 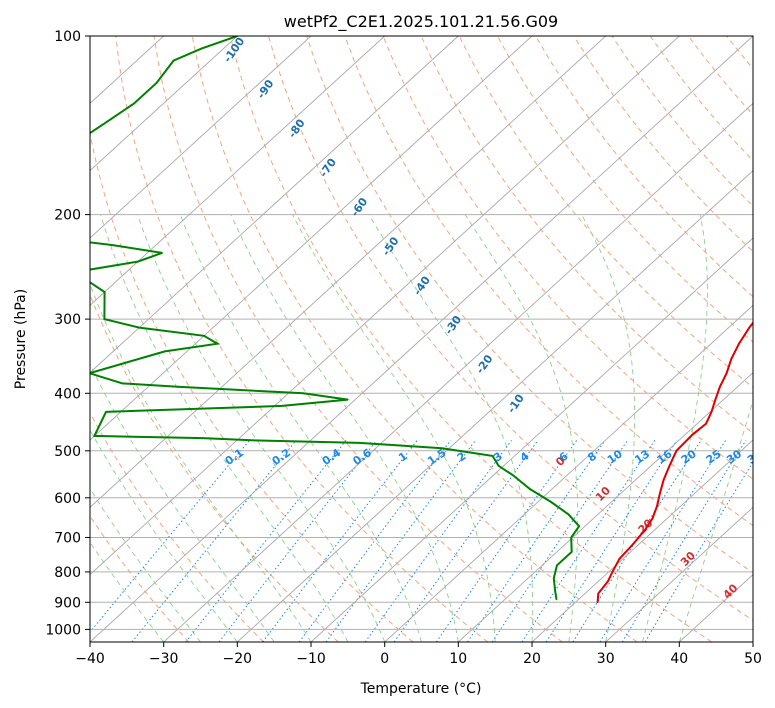 I want to click on y-tick-label: 600, so click(x=67, y=499).